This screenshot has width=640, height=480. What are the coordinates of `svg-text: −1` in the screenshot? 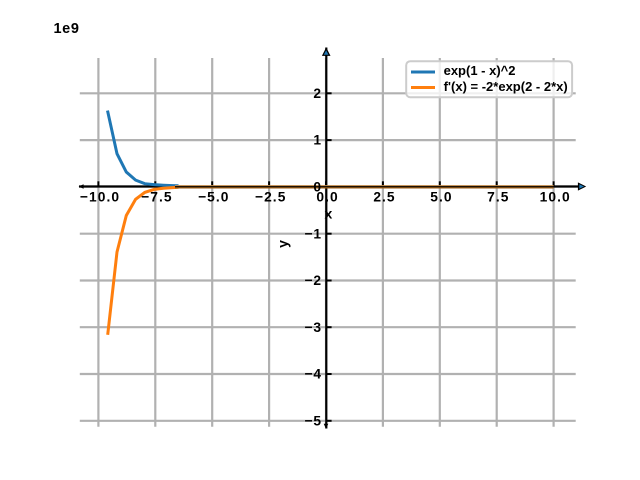 It's located at (313, 233).